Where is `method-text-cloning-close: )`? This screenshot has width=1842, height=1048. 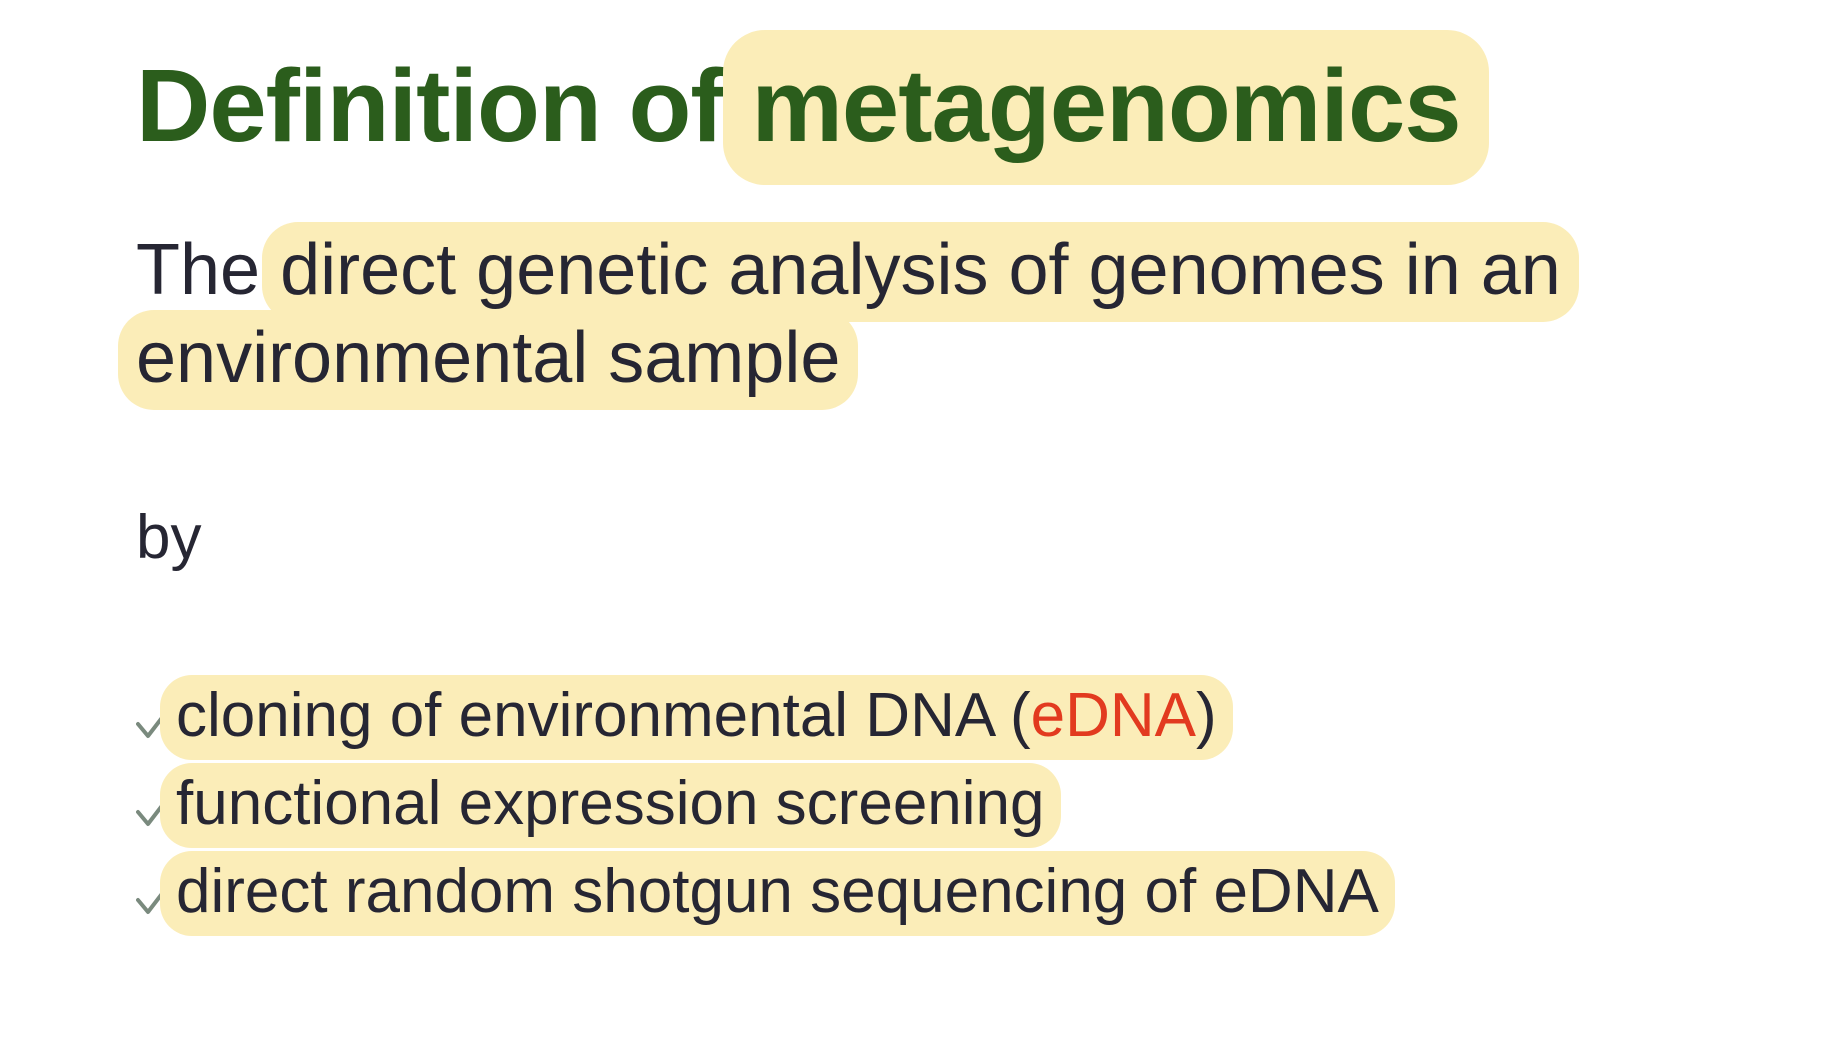 method-text-cloning-close: ) is located at coordinates (1206, 715).